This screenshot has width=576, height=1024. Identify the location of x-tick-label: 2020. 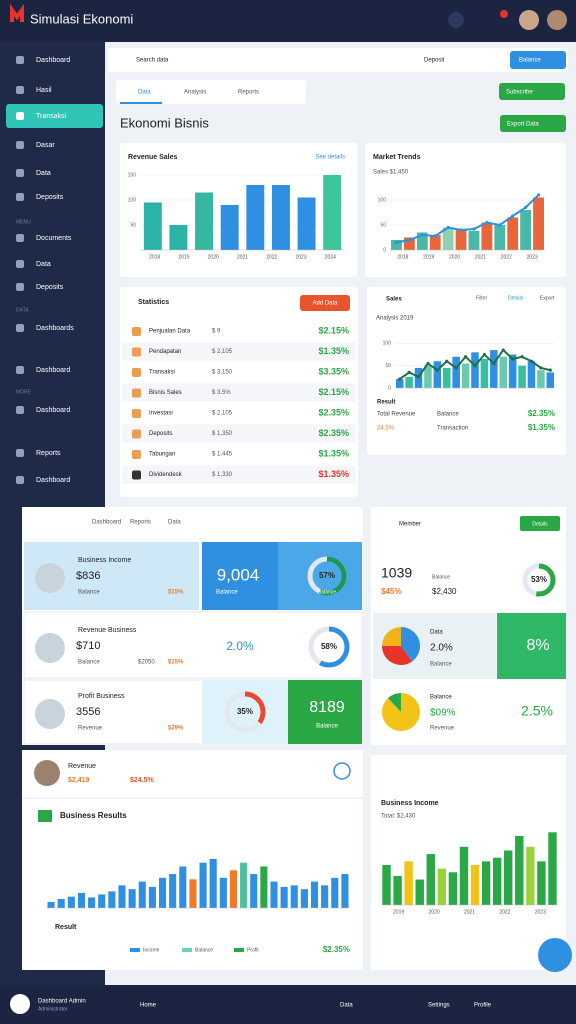
(213, 257).